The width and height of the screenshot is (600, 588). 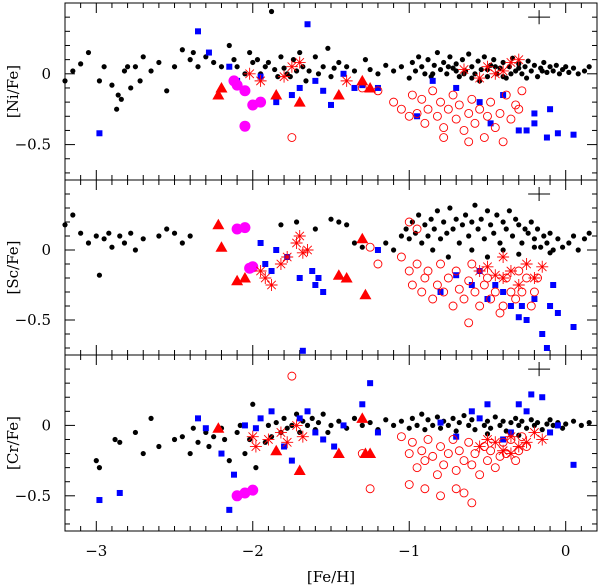 I want to click on x-tick-label: −3, so click(x=96, y=551).